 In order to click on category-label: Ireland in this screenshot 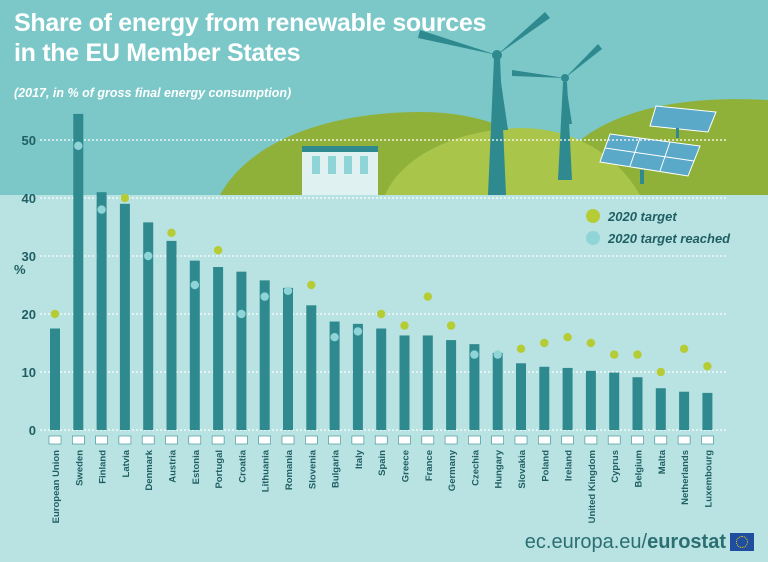, I will do `click(569, 465)`.